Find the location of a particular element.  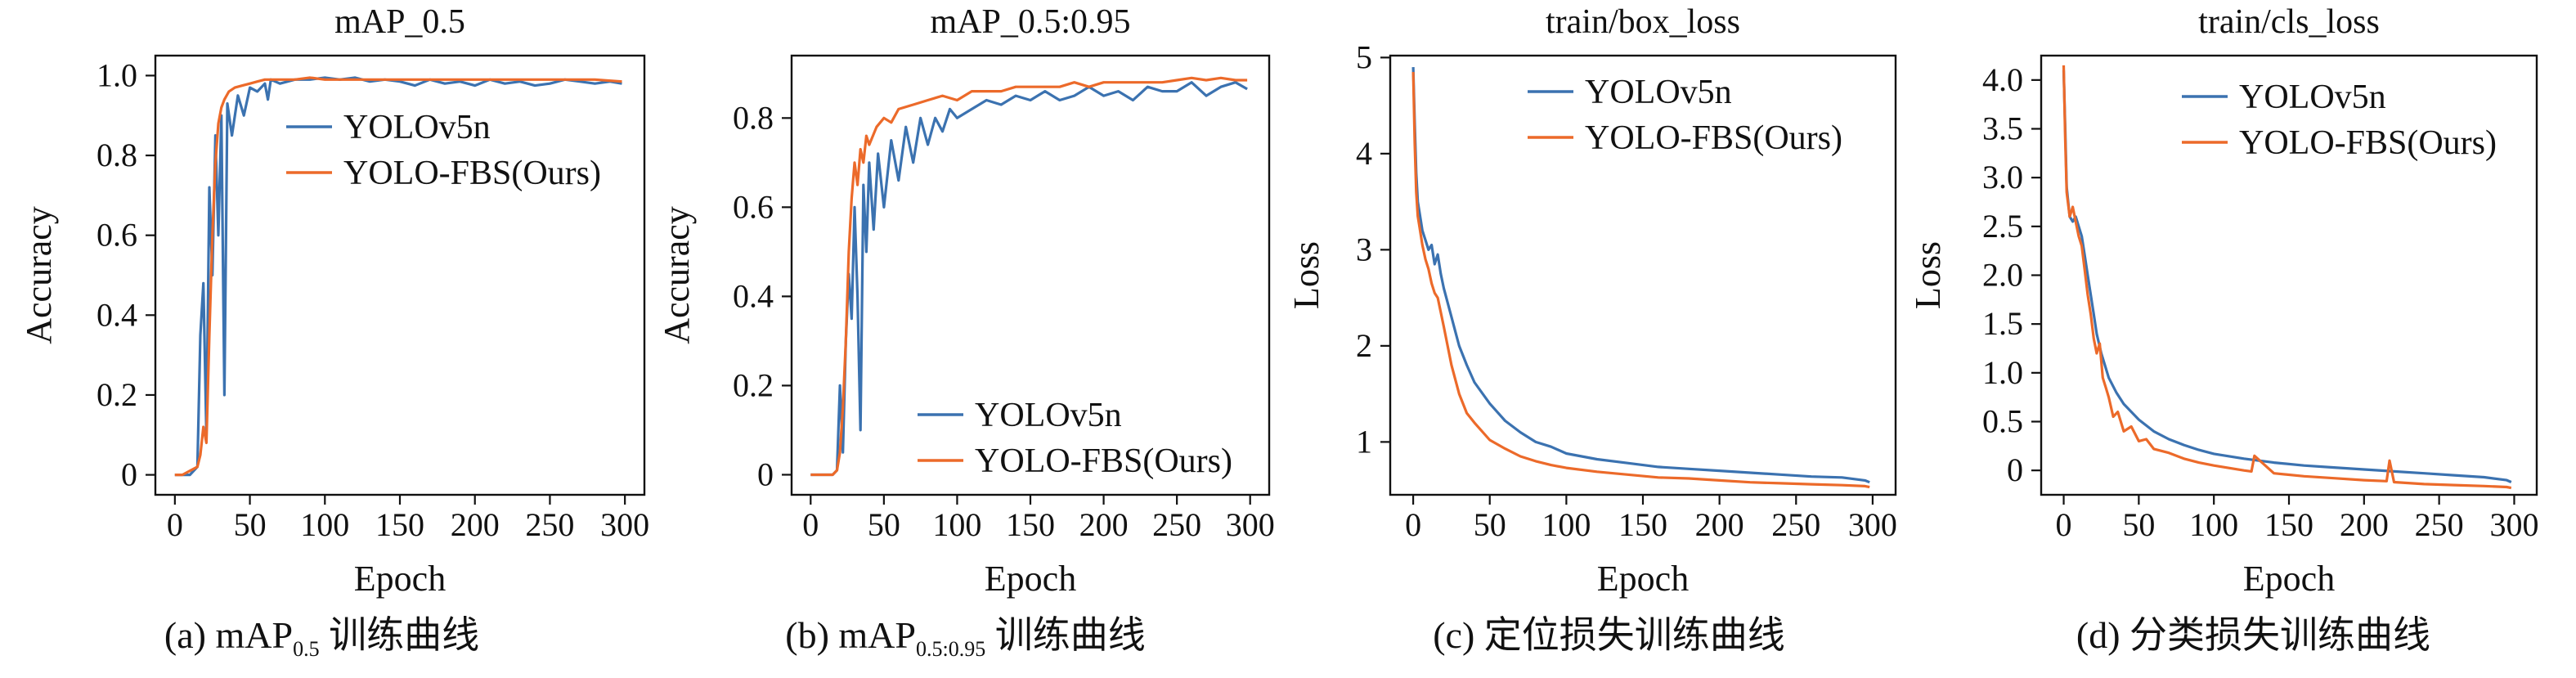

chart-c-y-tick-label: 2 is located at coordinates (1364, 345).